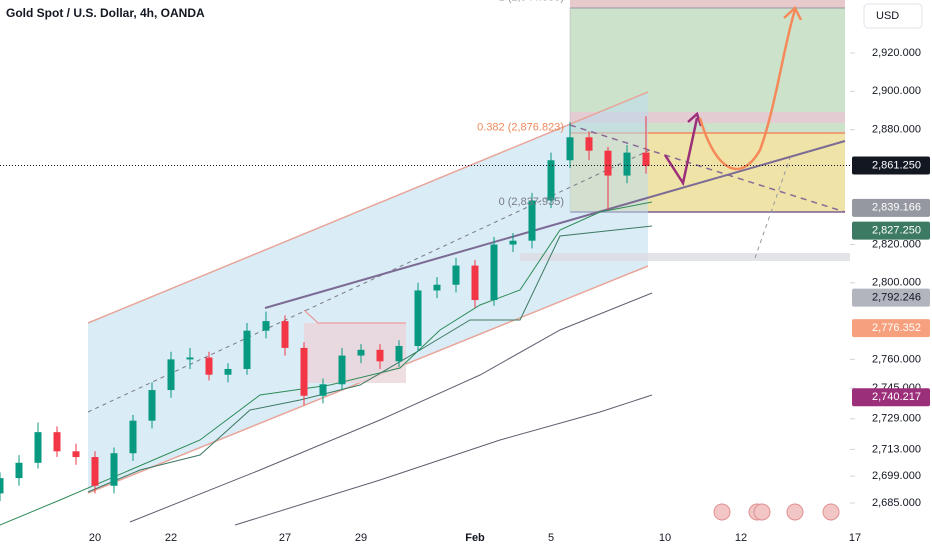 Image resolution: width=932 pixels, height=550 pixels. I want to click on y-tick-label: 2,760.000, so click(896, 359).